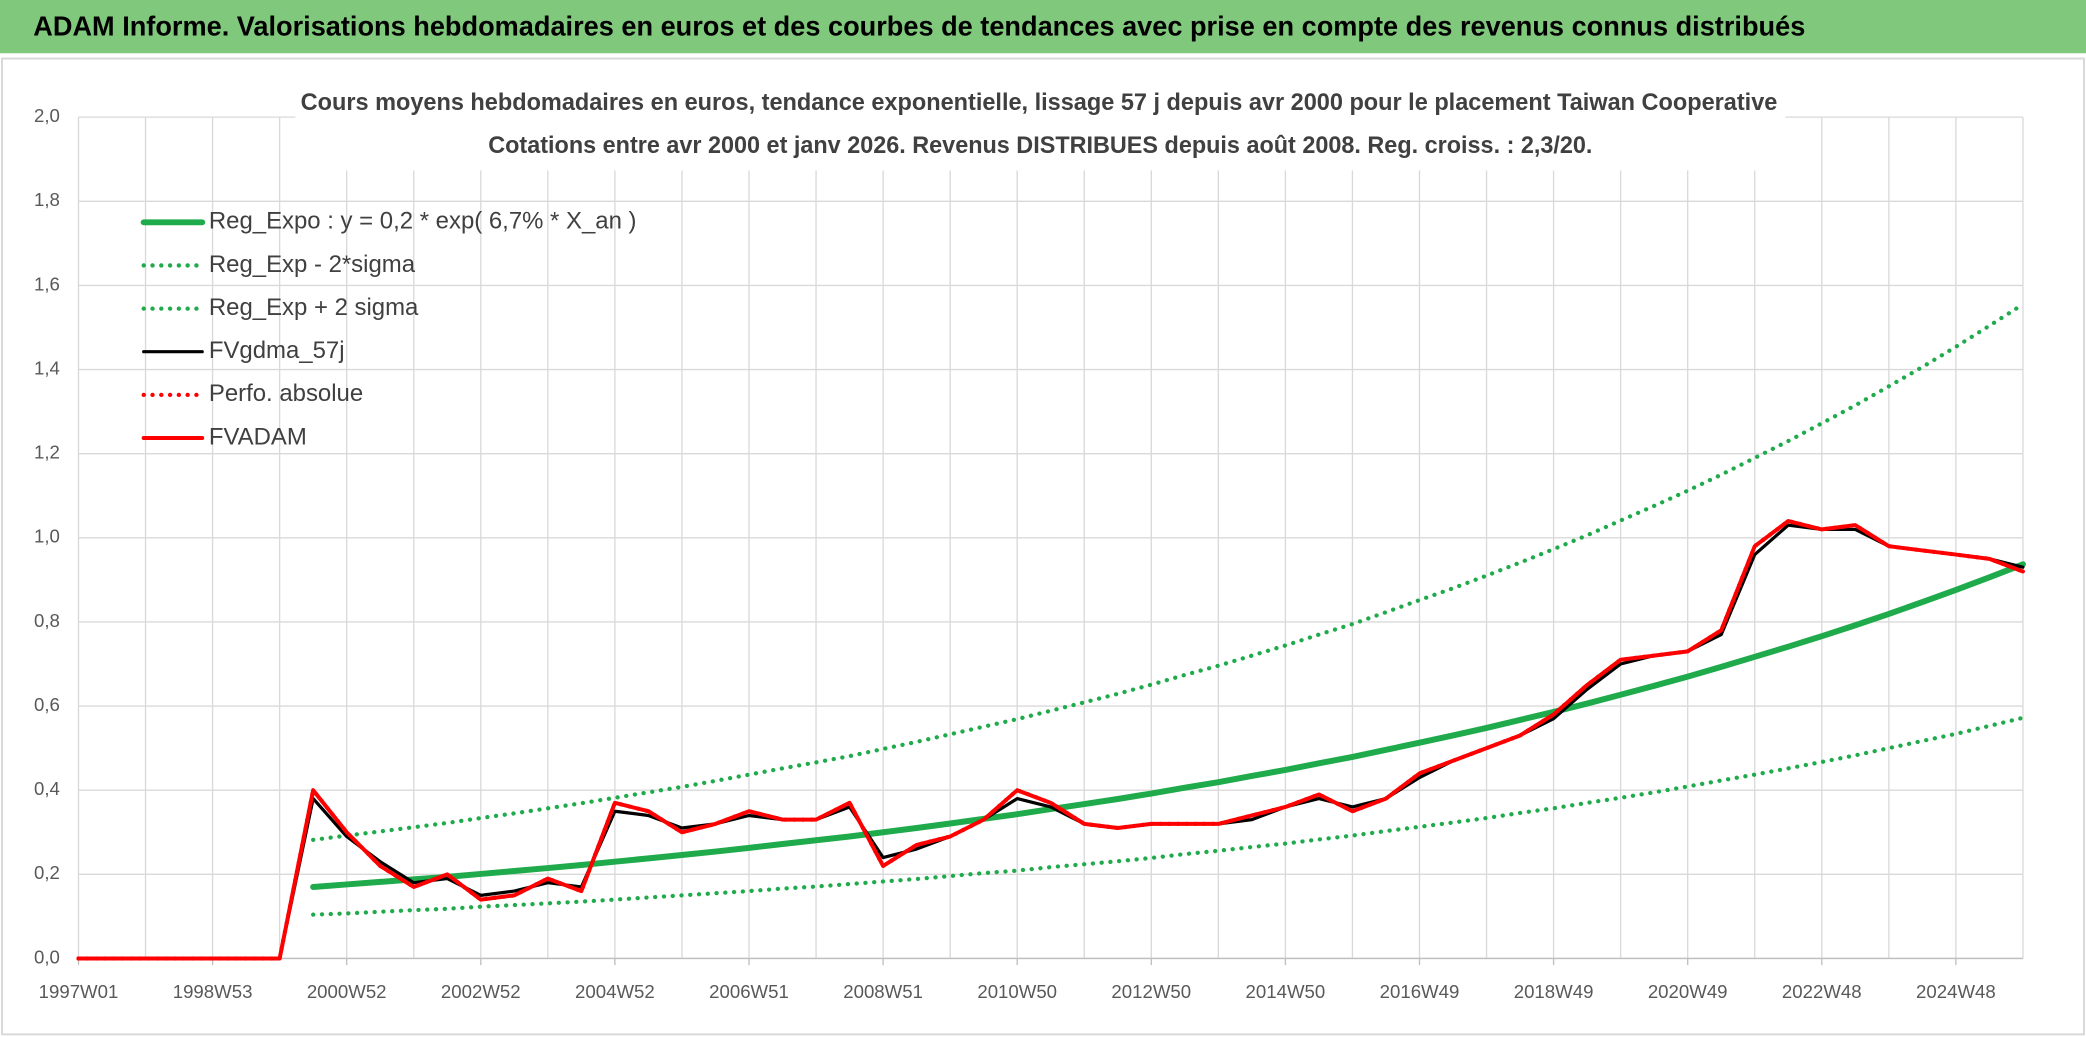  I want to click on x-tick-label: 2014W50, so click(1286, 991).